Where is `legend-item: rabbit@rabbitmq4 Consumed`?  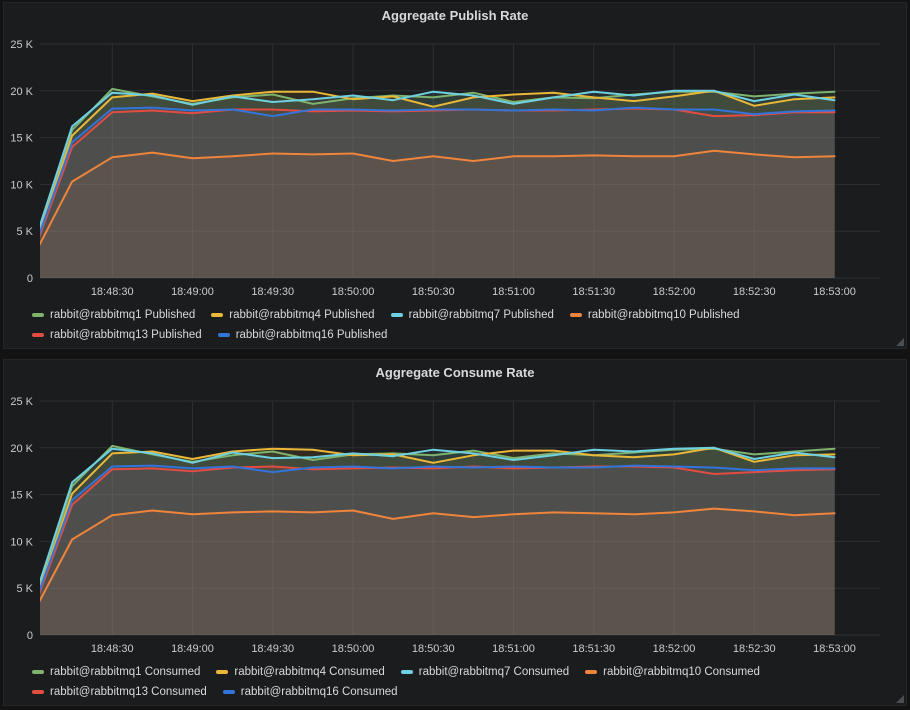 legend-item: rabbit@rabbitmq4 Consumed is located at coordinates (300, 672).